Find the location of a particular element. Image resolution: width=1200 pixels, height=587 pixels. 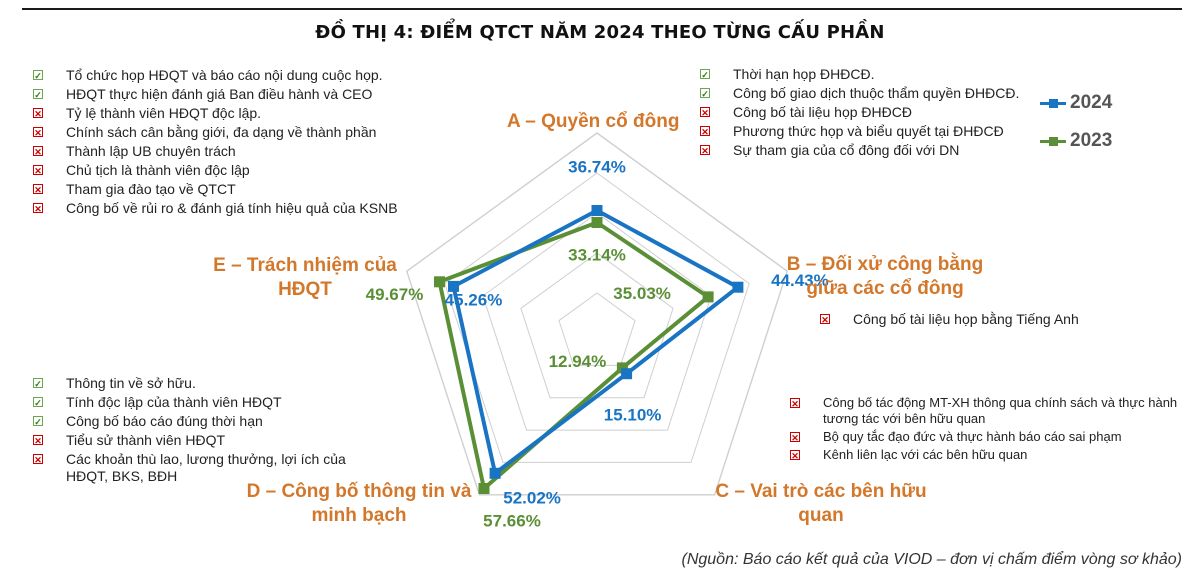

checklist-item-text: Sự tham gia của cổ đông đối với DN is located at coordinates (846, 150).